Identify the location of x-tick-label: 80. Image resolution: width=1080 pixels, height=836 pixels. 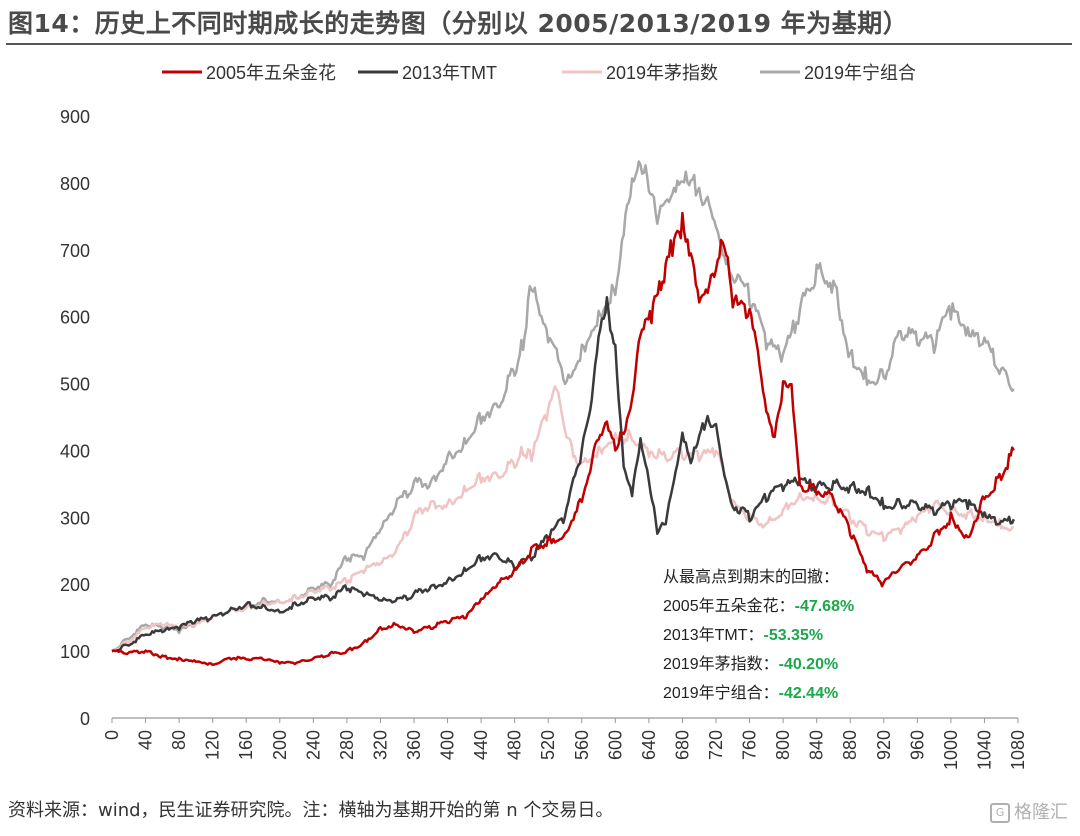
(179, 740).